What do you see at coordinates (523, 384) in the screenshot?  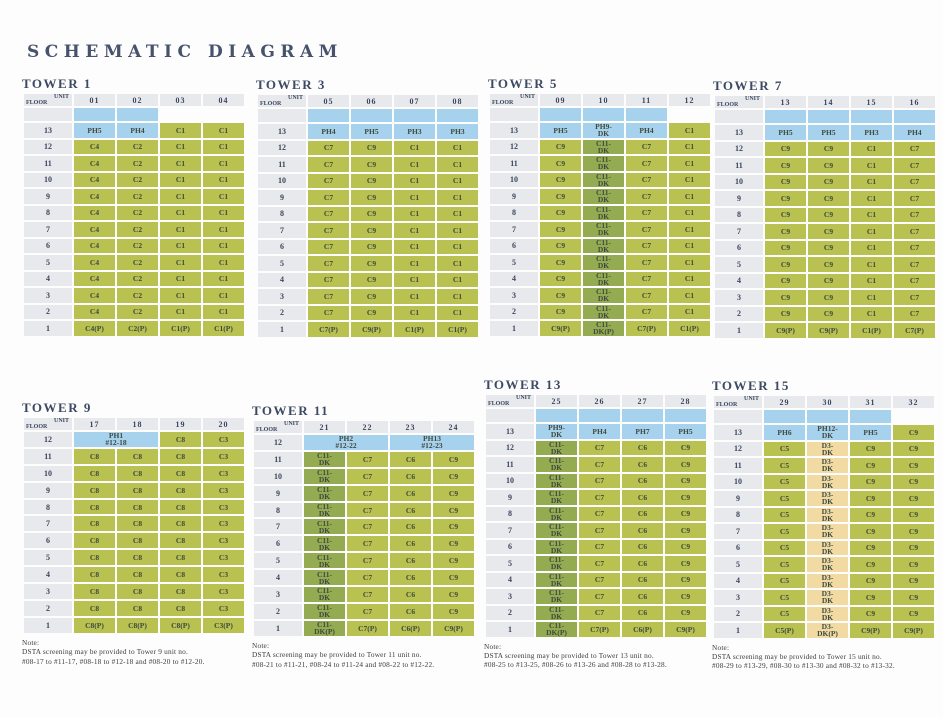 I see `tower-title-tower-13: TOWER 13` at bounding box center [523, 384].